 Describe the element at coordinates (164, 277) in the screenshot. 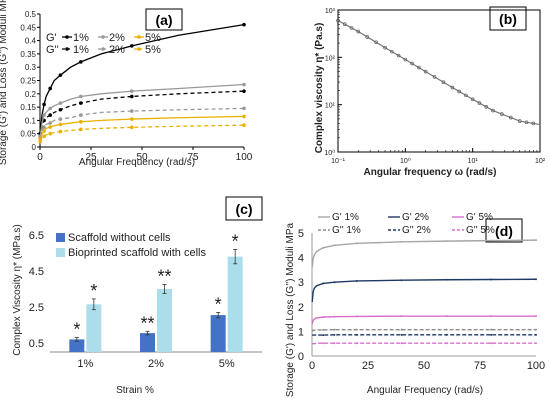

I see `panel-c-significance-mark: **` at that location.